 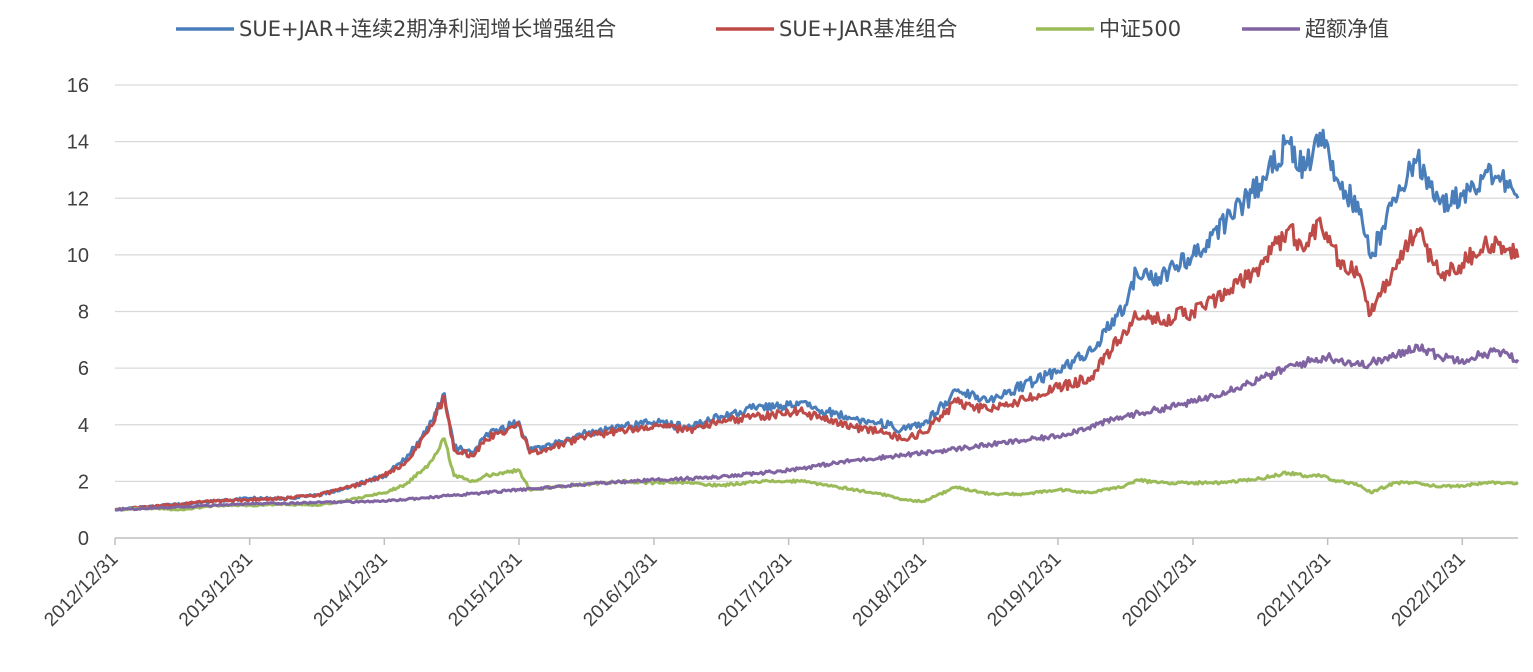 What do you see at coordinates (755, 590) in the screenshot?
I see `x-tick-label: 2017/12/31` at bounding box center [755, 590].